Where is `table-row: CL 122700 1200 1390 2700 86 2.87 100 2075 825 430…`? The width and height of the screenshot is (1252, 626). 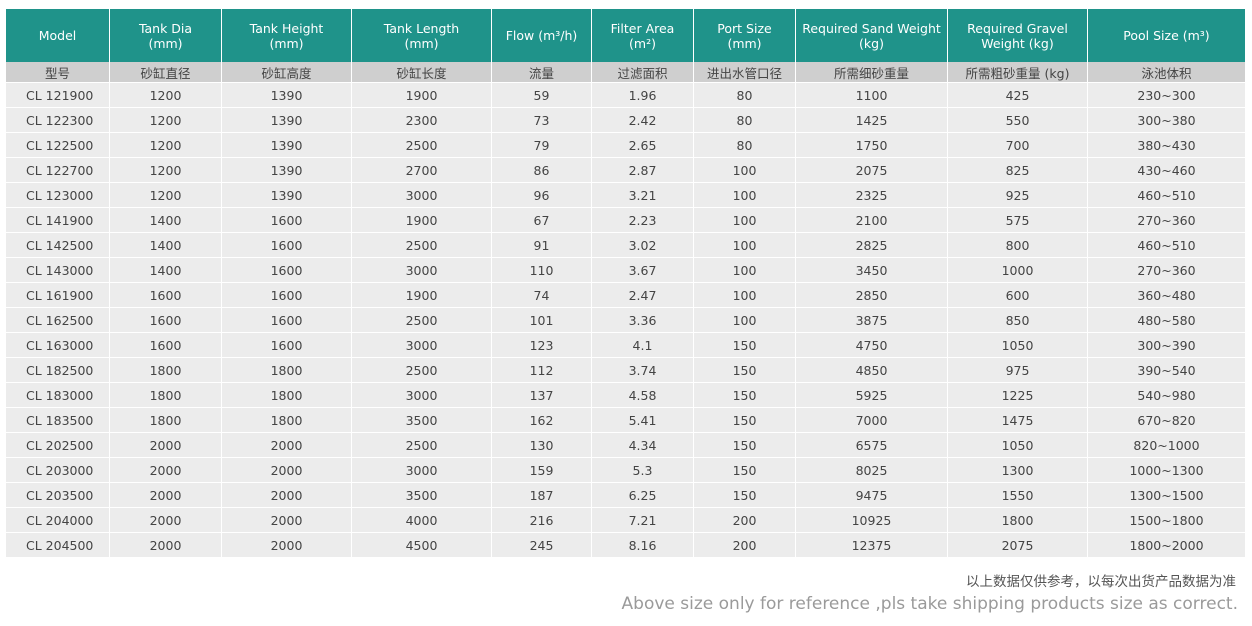 table-row: CL 122700 1200 1390 2700 86 2.87 100 2075 825 430… is located at coordinates (625, 169).